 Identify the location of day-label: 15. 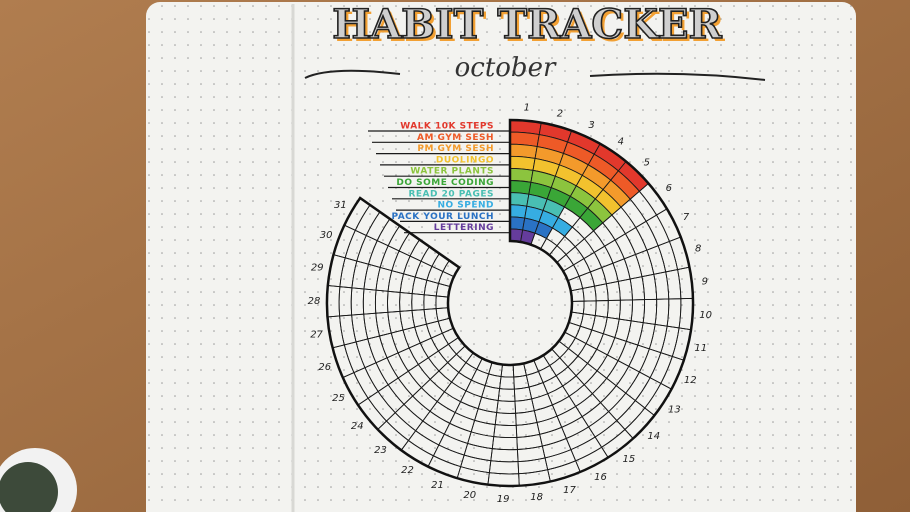
(629, 459).